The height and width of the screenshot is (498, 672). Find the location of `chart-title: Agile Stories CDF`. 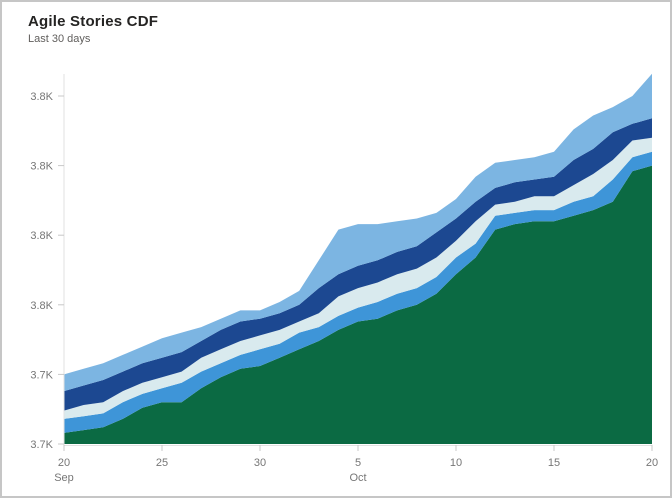

chart-title: Agile Stories CDF is located at coordinates (93, 21).